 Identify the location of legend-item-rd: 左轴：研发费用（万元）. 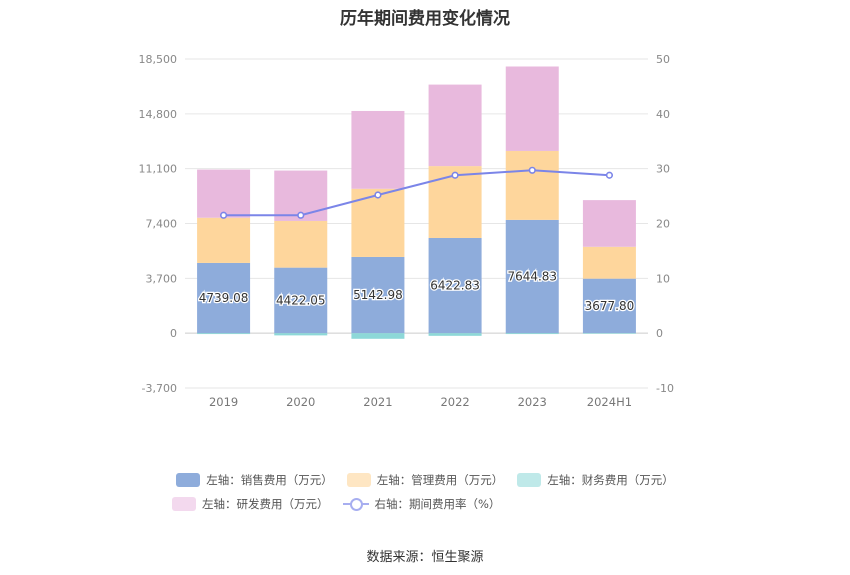
(250, 504).